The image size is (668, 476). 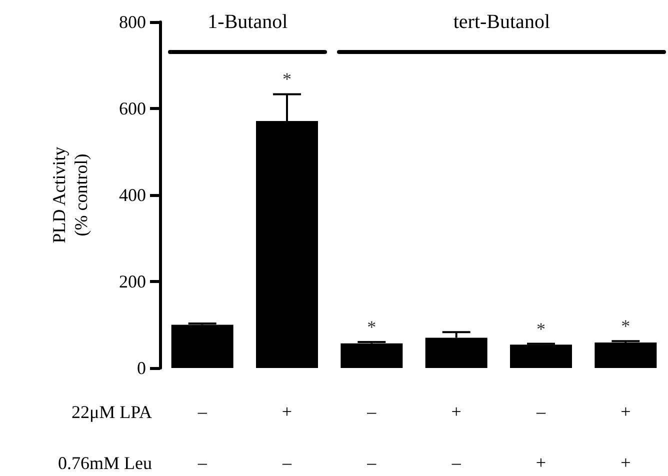 I want to click on annotation: 1-Butanol, so click(x=248, y=22).